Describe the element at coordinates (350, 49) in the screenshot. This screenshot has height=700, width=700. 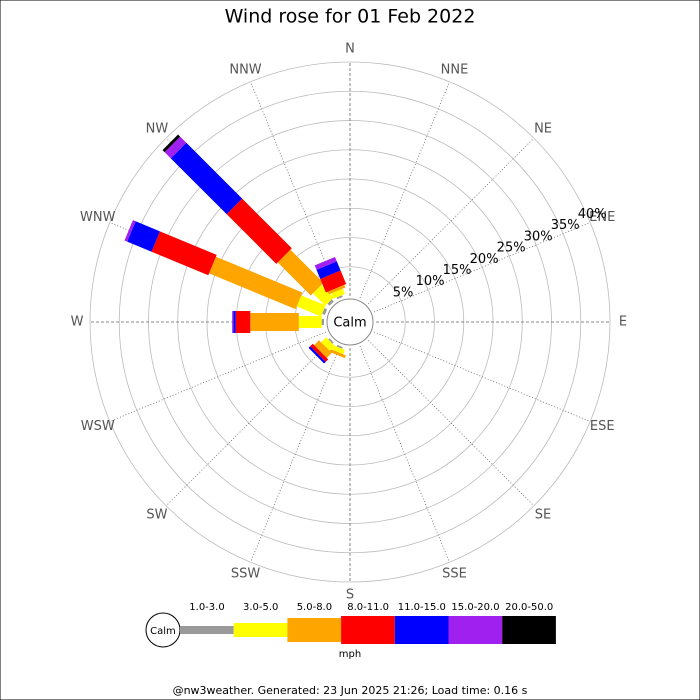
I see `direction-label: N` at that location.